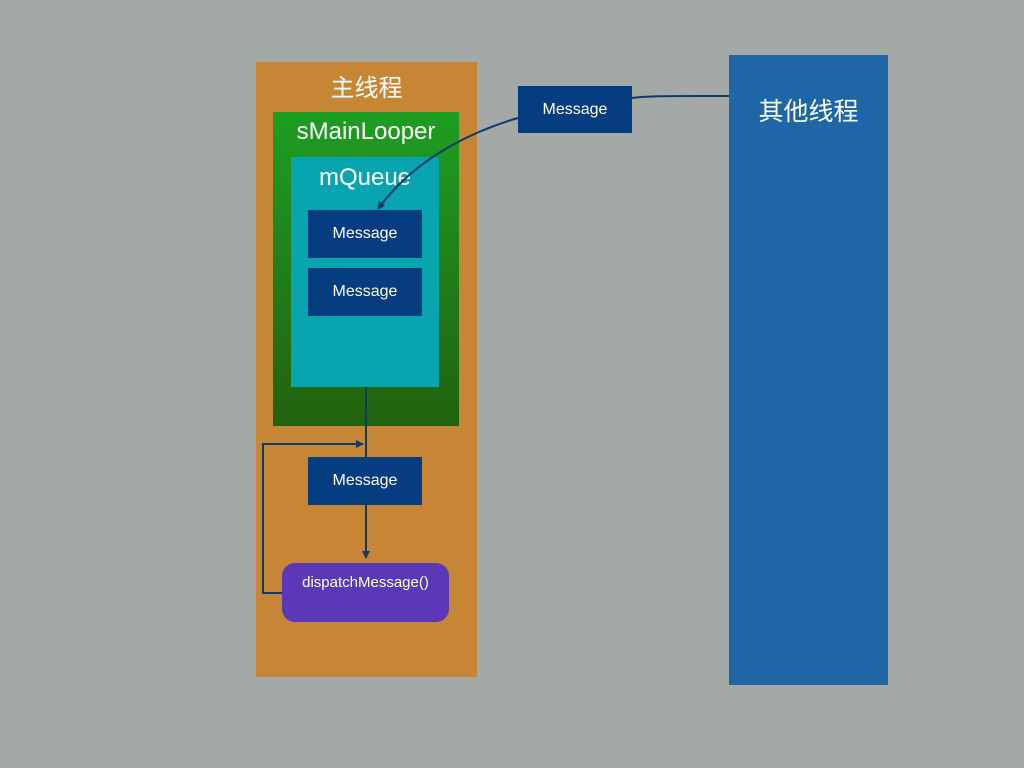 The width and height of the screenshot is (1024, 768). Describe the element at coordinates (575, 109) in the screenshot. I see `incoming-message: Message` at that location.